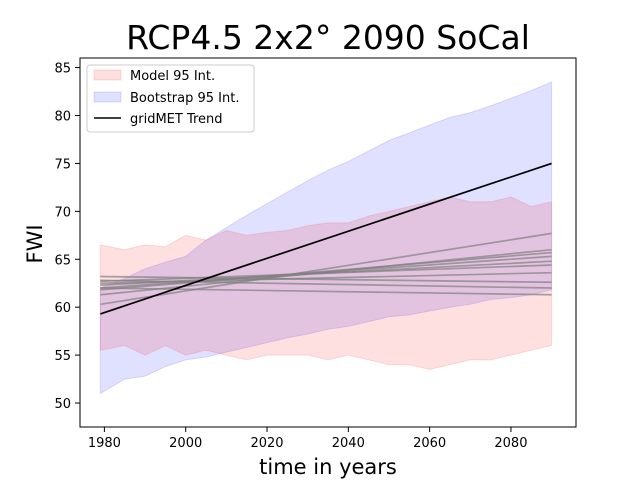  What do you see at coordinates (62, 356) in the screenshot?
I see `y-tick-label: 55` at bounding box center [62, 356].